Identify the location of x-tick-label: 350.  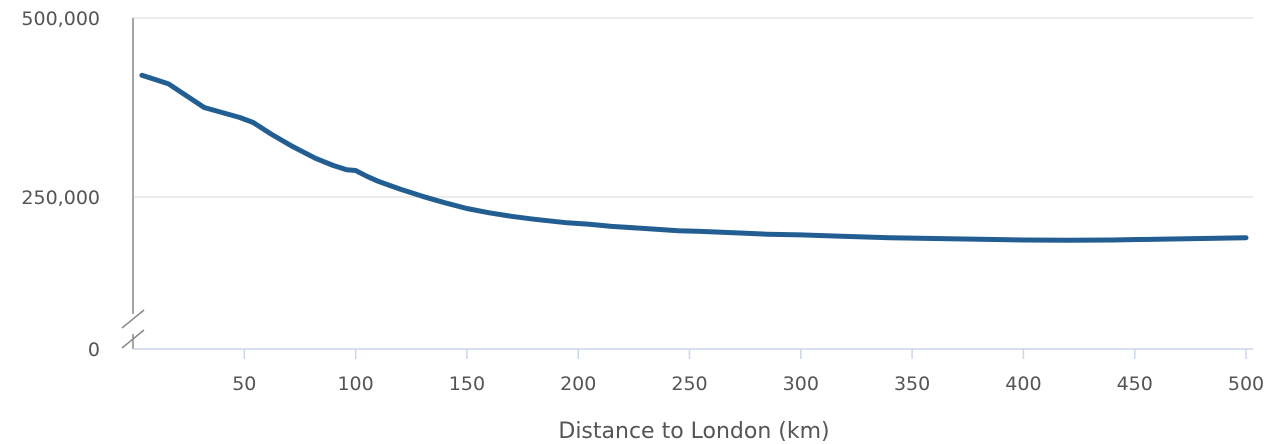
(912, 384).